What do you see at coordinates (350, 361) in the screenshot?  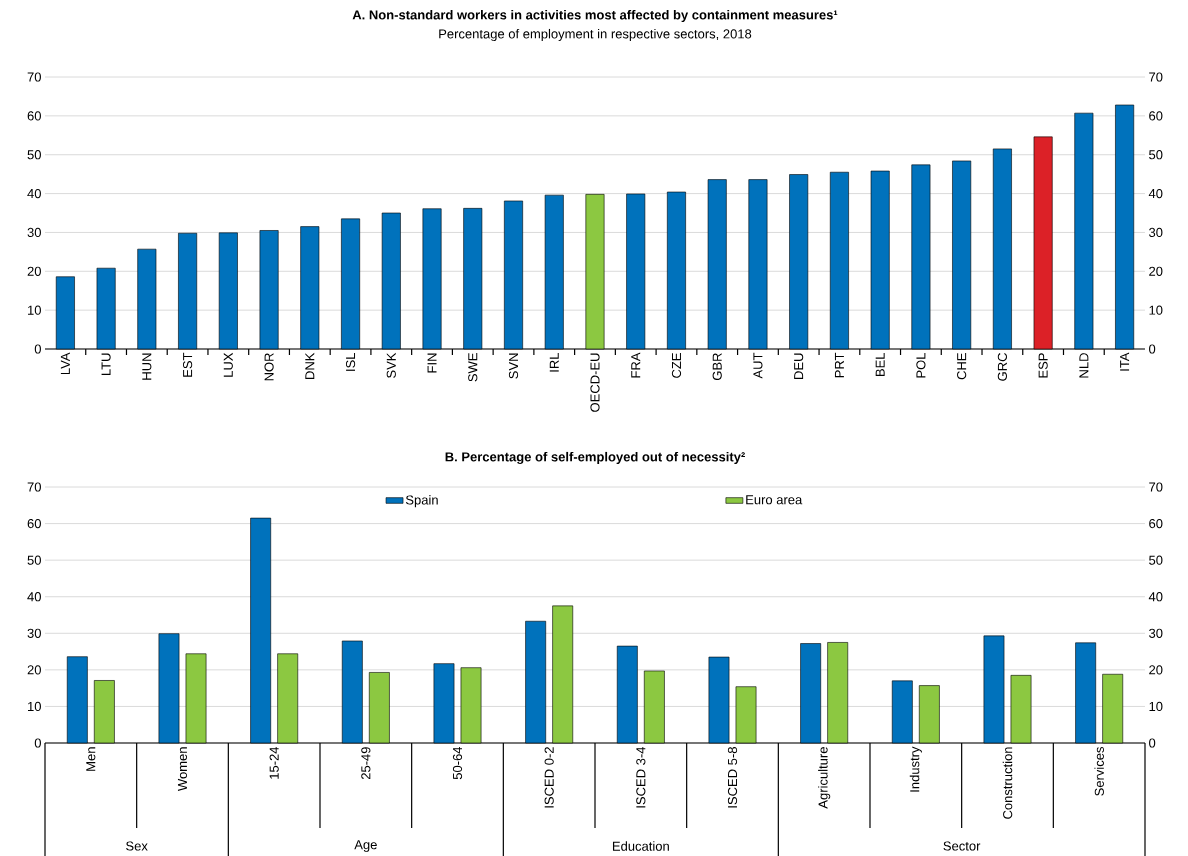 I see `x-tick-label: ISL` at bounding box center [350, 361].